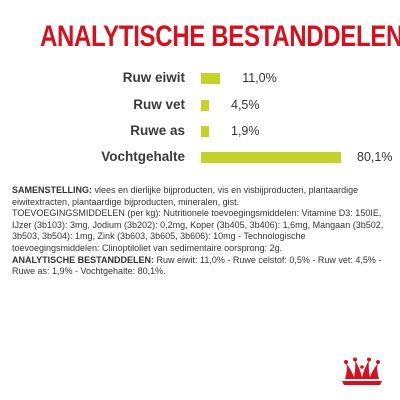 Image resolution: width=400 pixels, height=400 pixels. I want to click on nutrient-value: 4,5%, so click(245, 105).